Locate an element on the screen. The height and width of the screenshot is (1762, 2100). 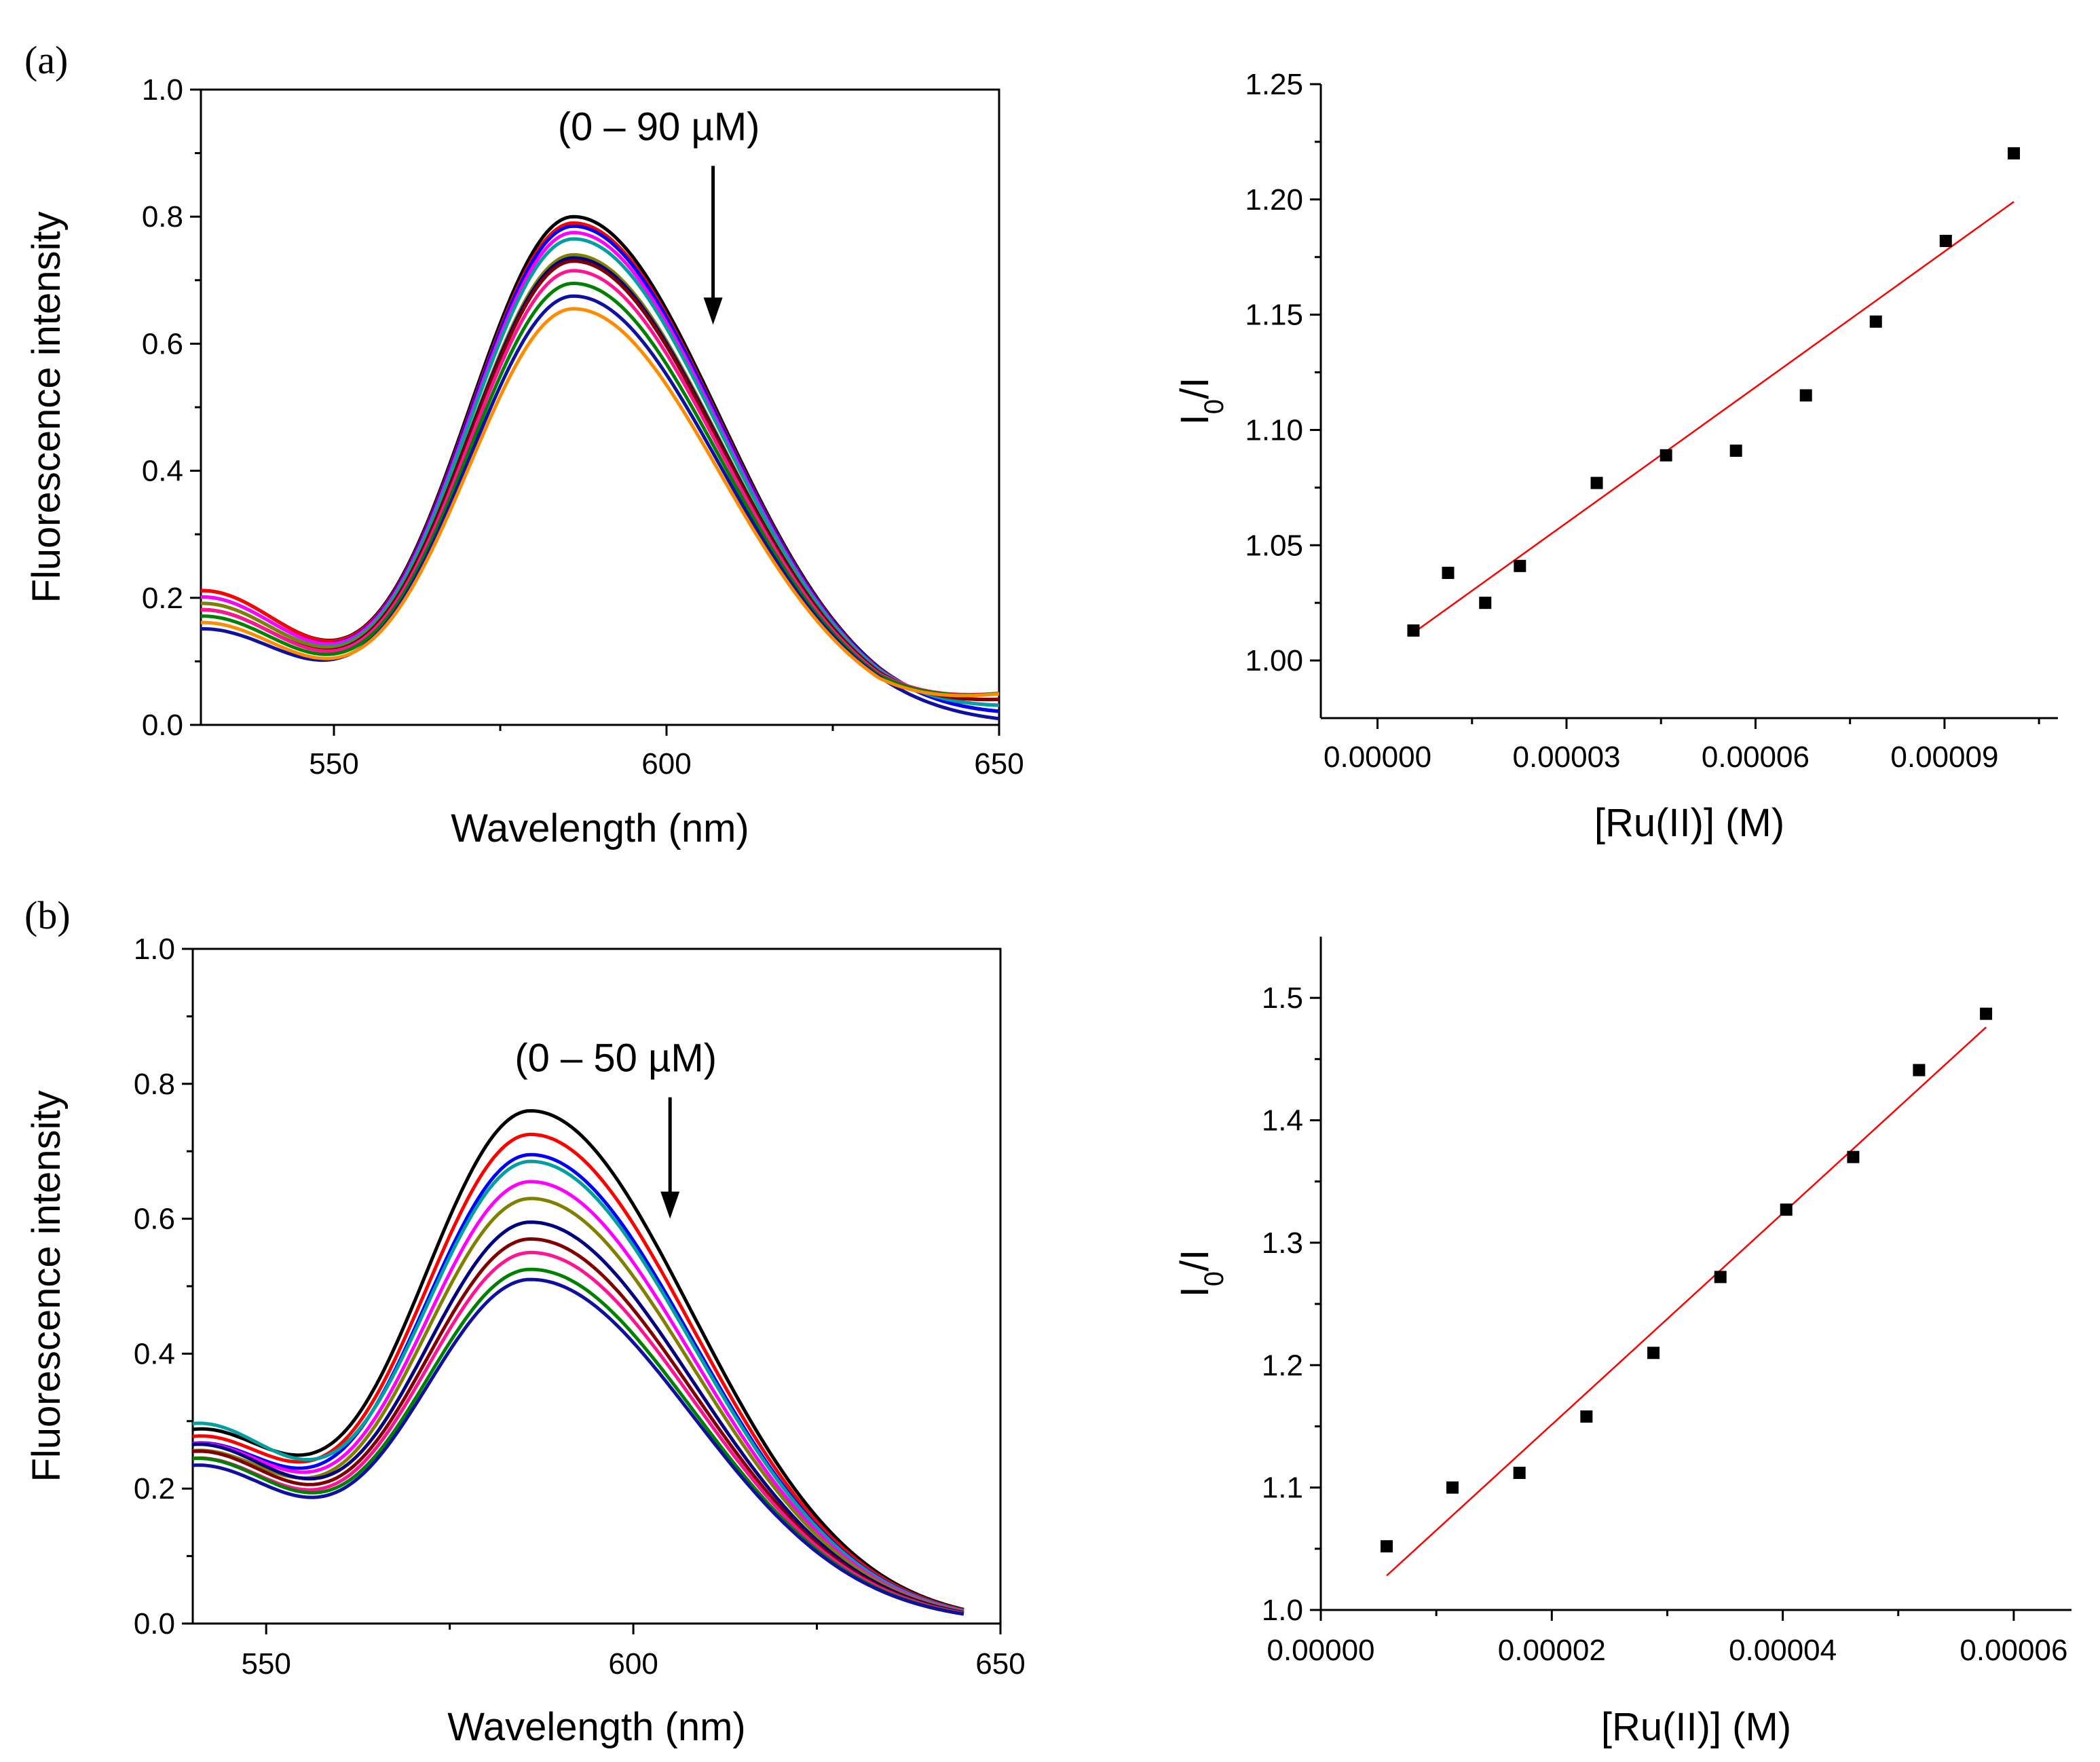
plot-frame is located at coordinates (600, 407).